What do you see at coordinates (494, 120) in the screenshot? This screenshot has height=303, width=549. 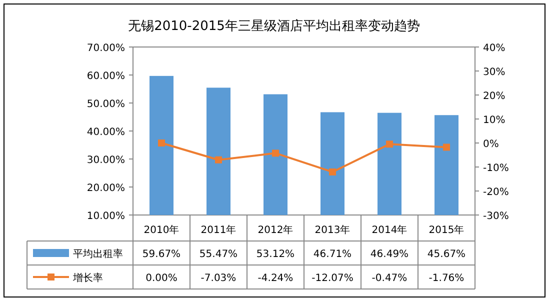 I see `y2-tick-label: 10%` at bounding box center [494, 120].